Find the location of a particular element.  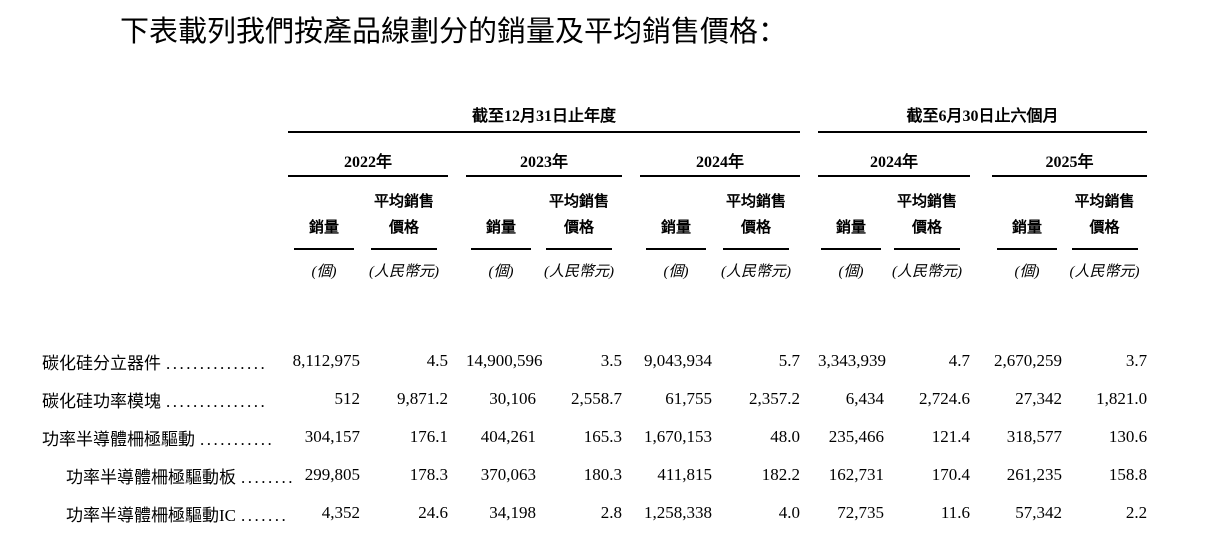

data-cell: 72,735 is located at coordinates (861, 512).